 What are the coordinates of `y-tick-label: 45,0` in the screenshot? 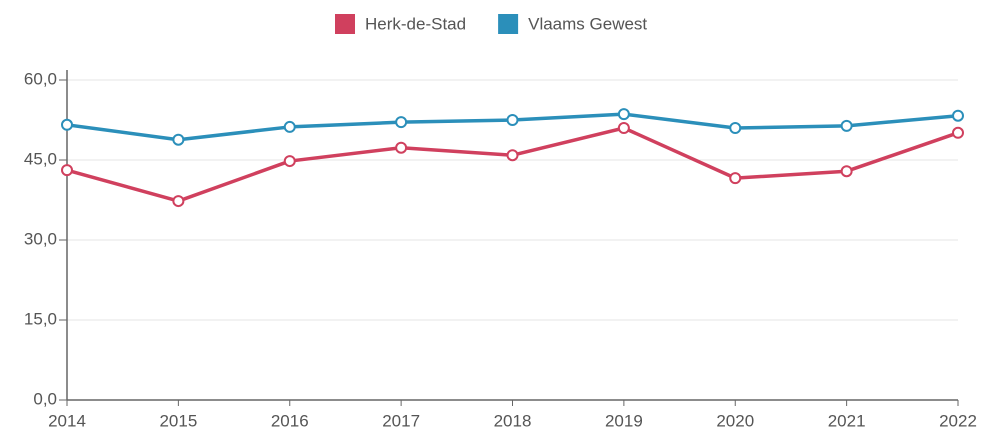 It's located at (40, 158).